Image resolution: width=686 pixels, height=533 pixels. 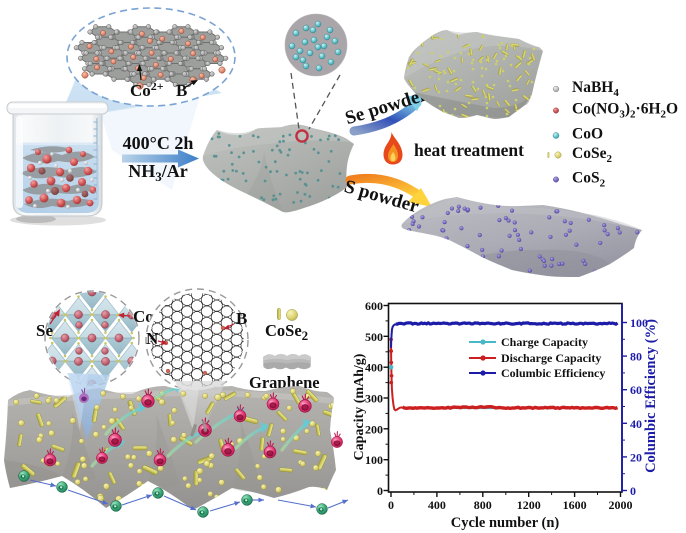 I want to click on svg-text: CoO, so click(x=587, y=134).